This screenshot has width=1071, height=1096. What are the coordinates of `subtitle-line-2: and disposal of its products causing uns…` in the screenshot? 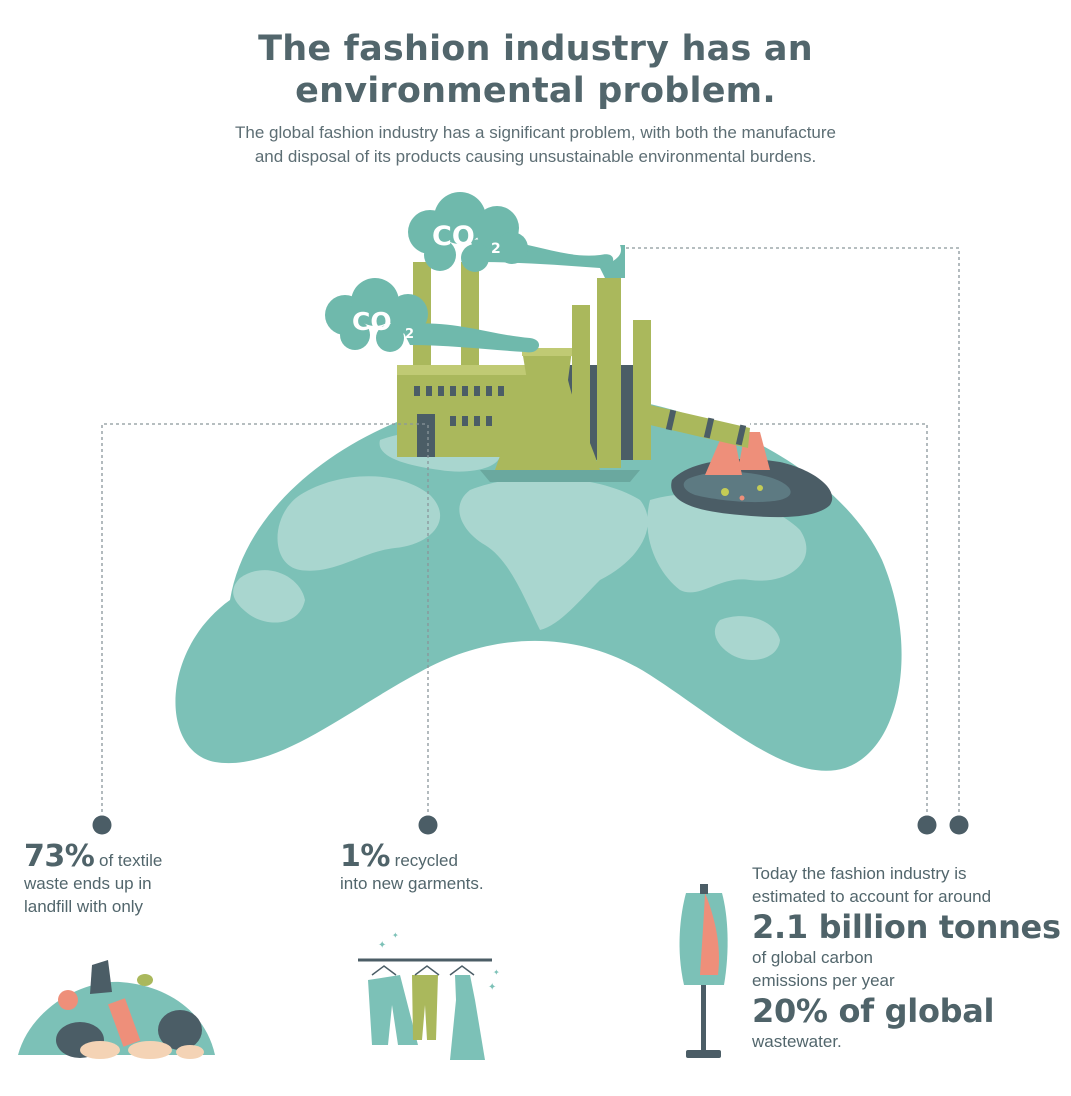 It's located at (535, 156).